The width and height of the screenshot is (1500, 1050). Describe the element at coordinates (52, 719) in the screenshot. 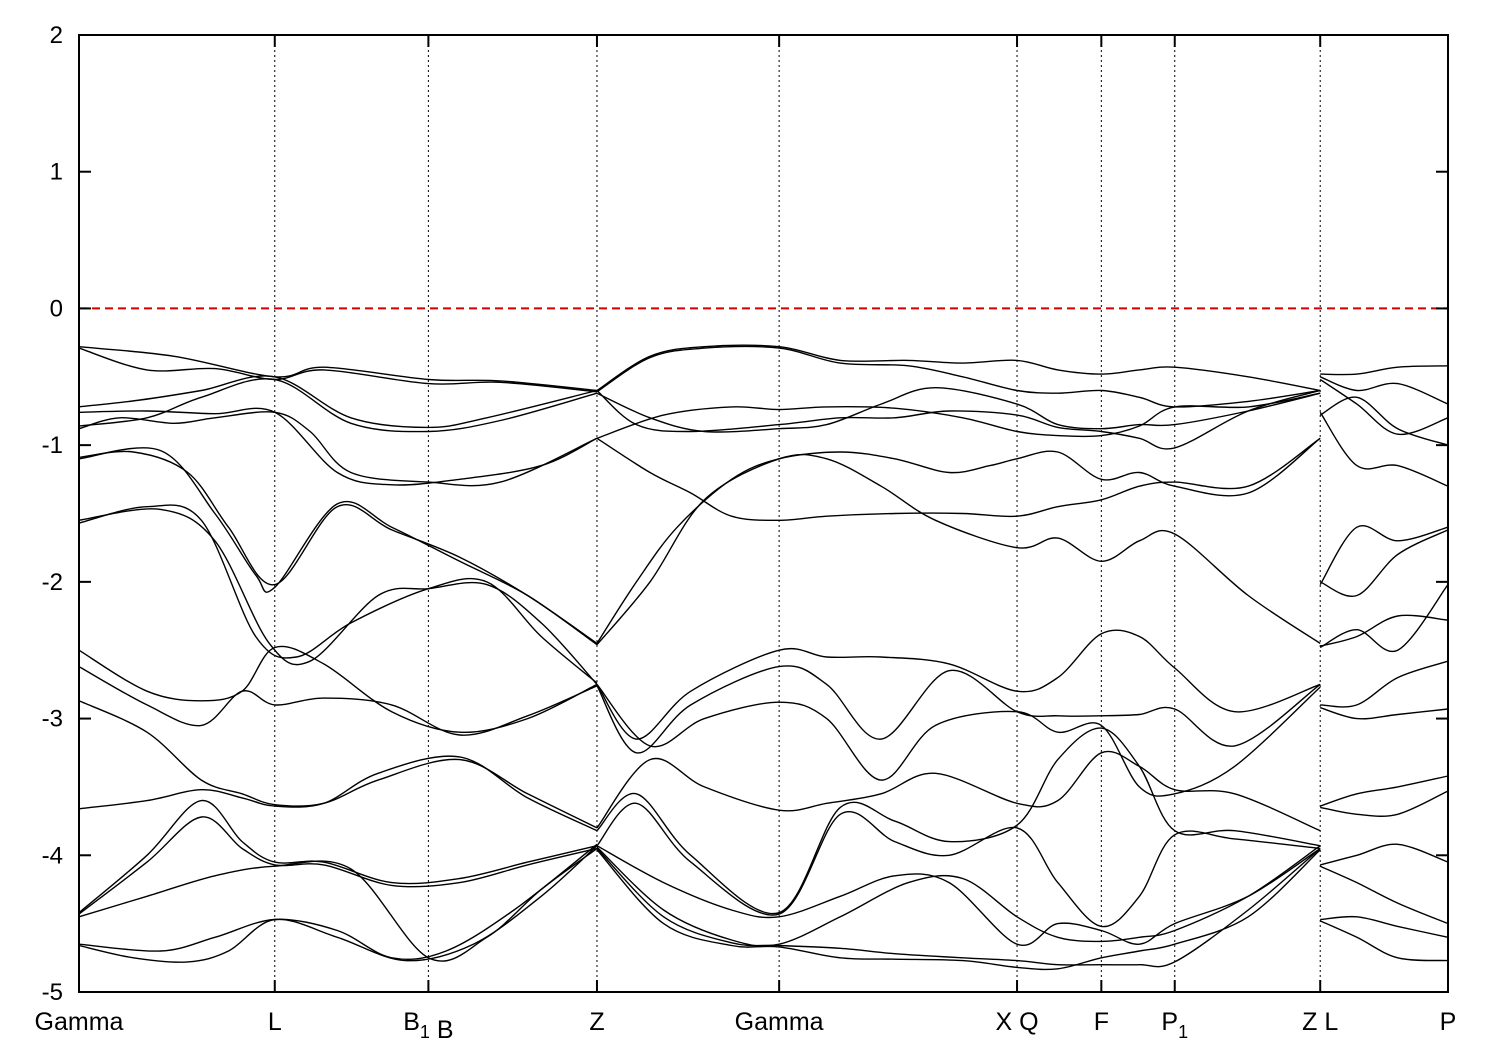

I see `y-tick-label-2: -3` at that location.